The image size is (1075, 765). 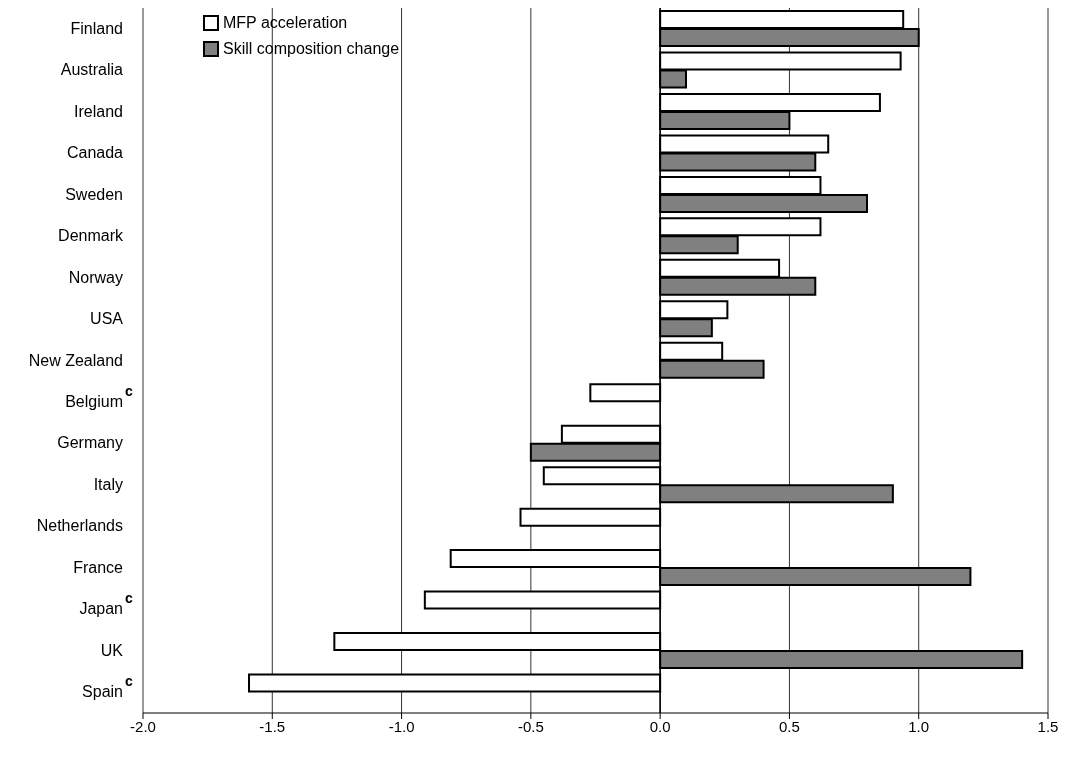 What do you see at coordinates (98, 111) in the screenshot?
I see `y-tick-label: Ireland` at bounding box center [98, 111].